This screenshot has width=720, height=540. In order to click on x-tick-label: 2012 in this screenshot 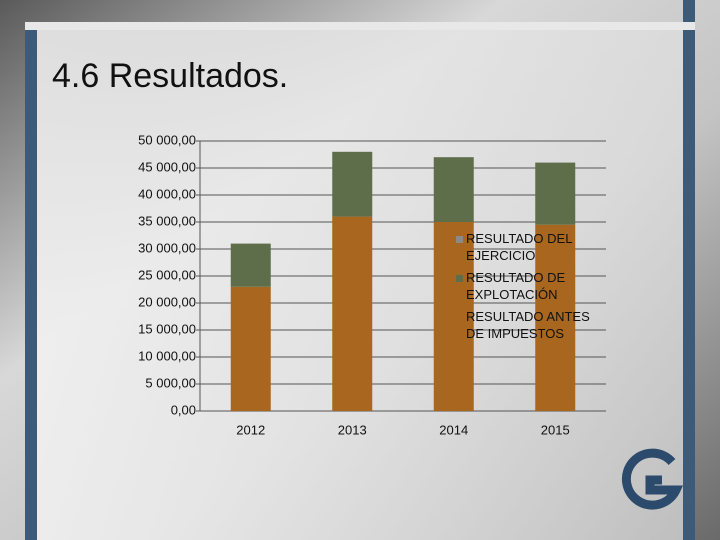, I will do `click(250, 429)`.